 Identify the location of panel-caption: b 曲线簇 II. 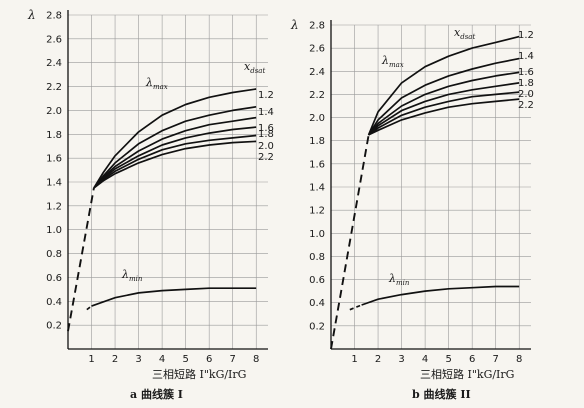
(441, 394).